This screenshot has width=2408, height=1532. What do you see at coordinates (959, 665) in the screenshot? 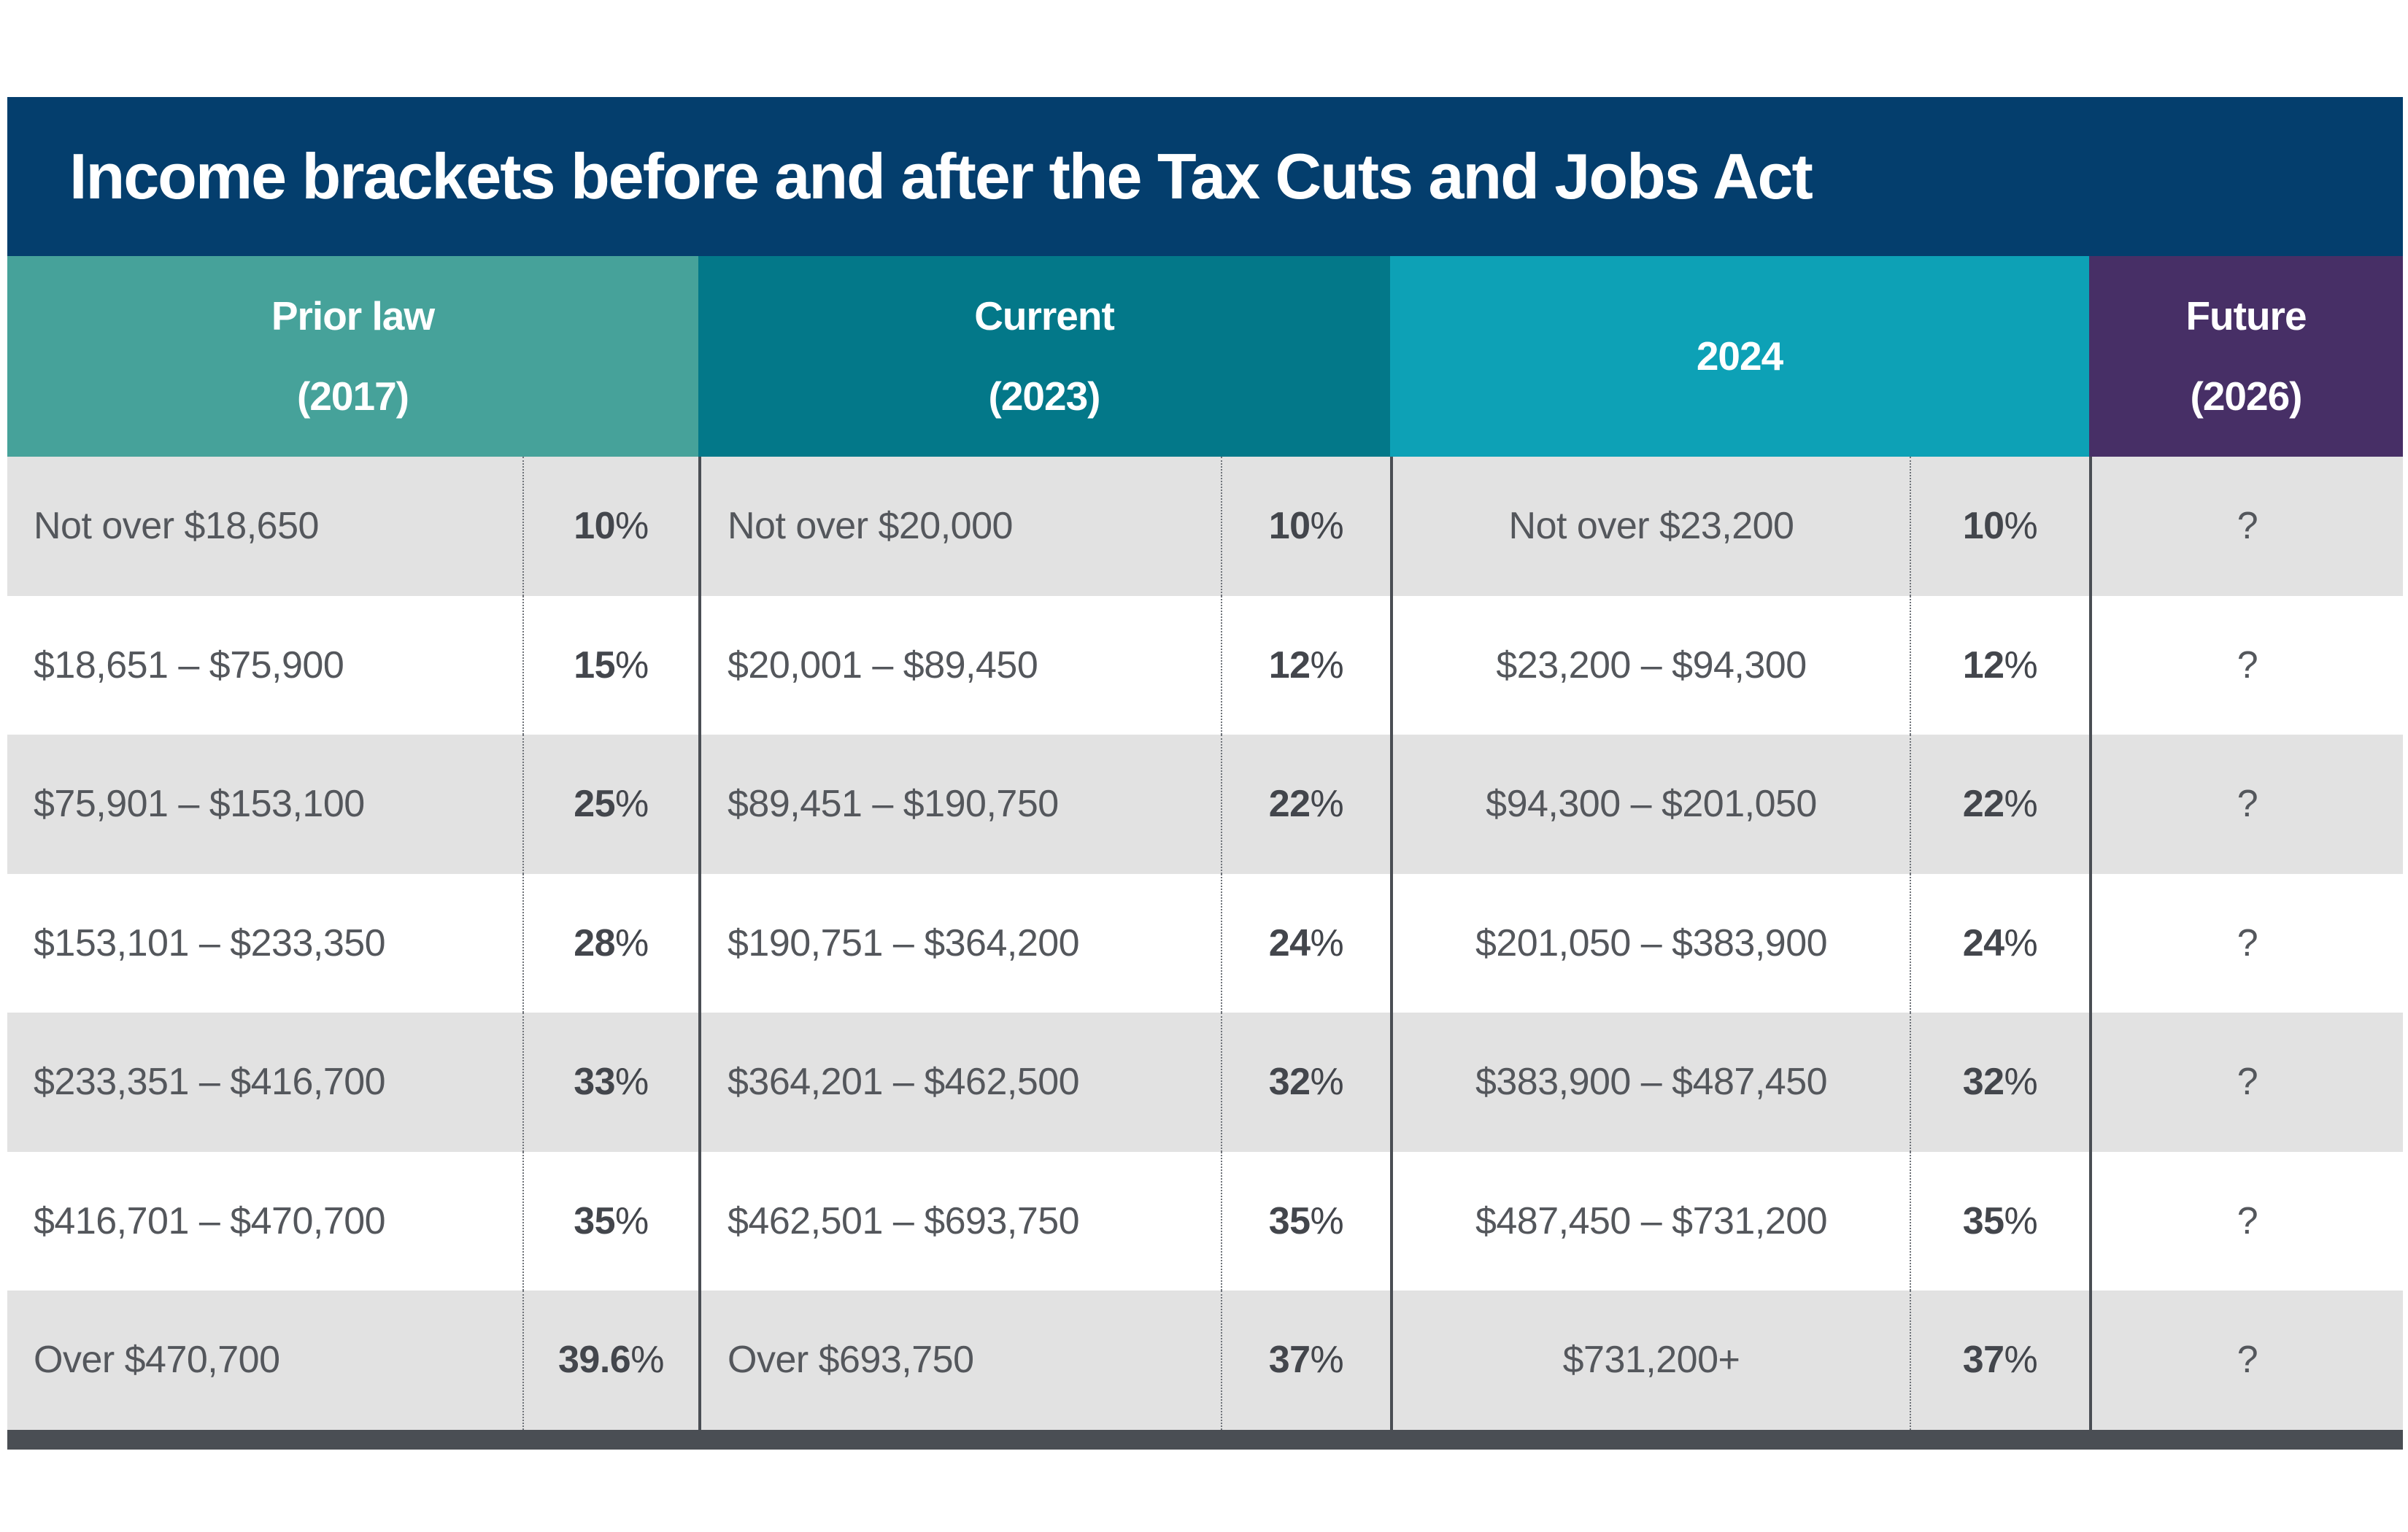
I see `bracket-cell: $20,001 – $89,450` at bounding box center [959, 665].